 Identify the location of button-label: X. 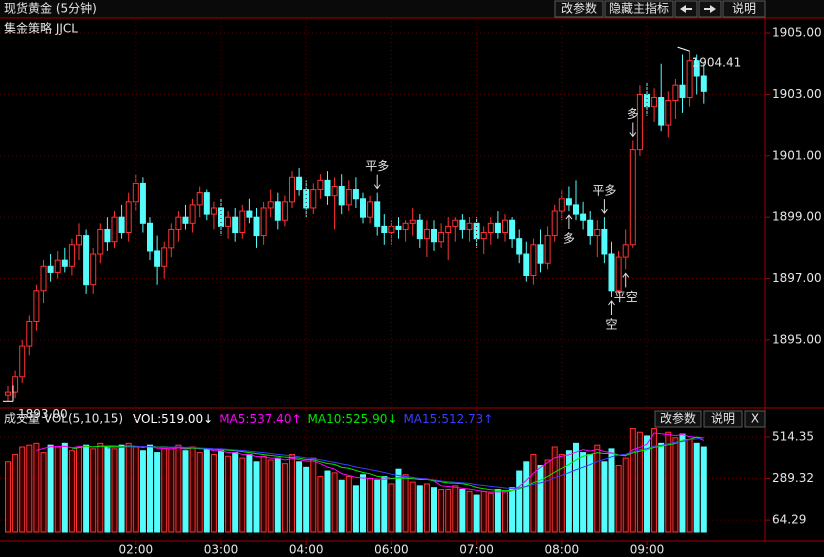
(755, 419).